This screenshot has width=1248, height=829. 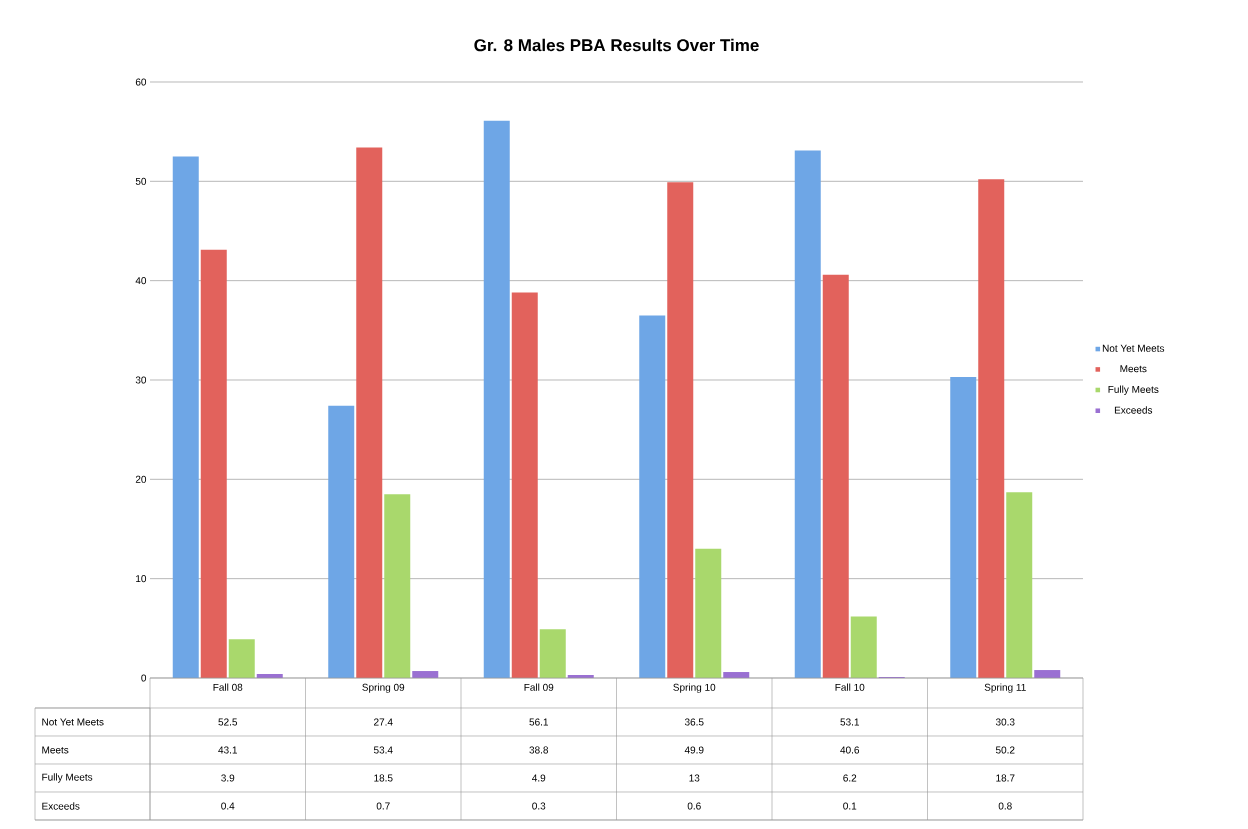 What do you see at coordinates (141, 380) in the screenshot?
I see `y-tick-label: 30` at bounding box center [141, 380].